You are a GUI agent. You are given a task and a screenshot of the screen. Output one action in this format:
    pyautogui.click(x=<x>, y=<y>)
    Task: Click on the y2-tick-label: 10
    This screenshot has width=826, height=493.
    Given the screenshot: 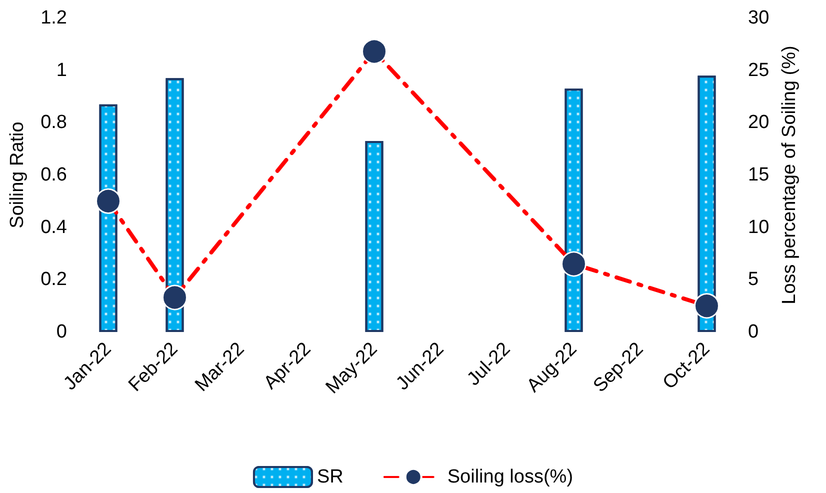 What is the action you would take?
    pyautogui.click(x=759, y=227)
    